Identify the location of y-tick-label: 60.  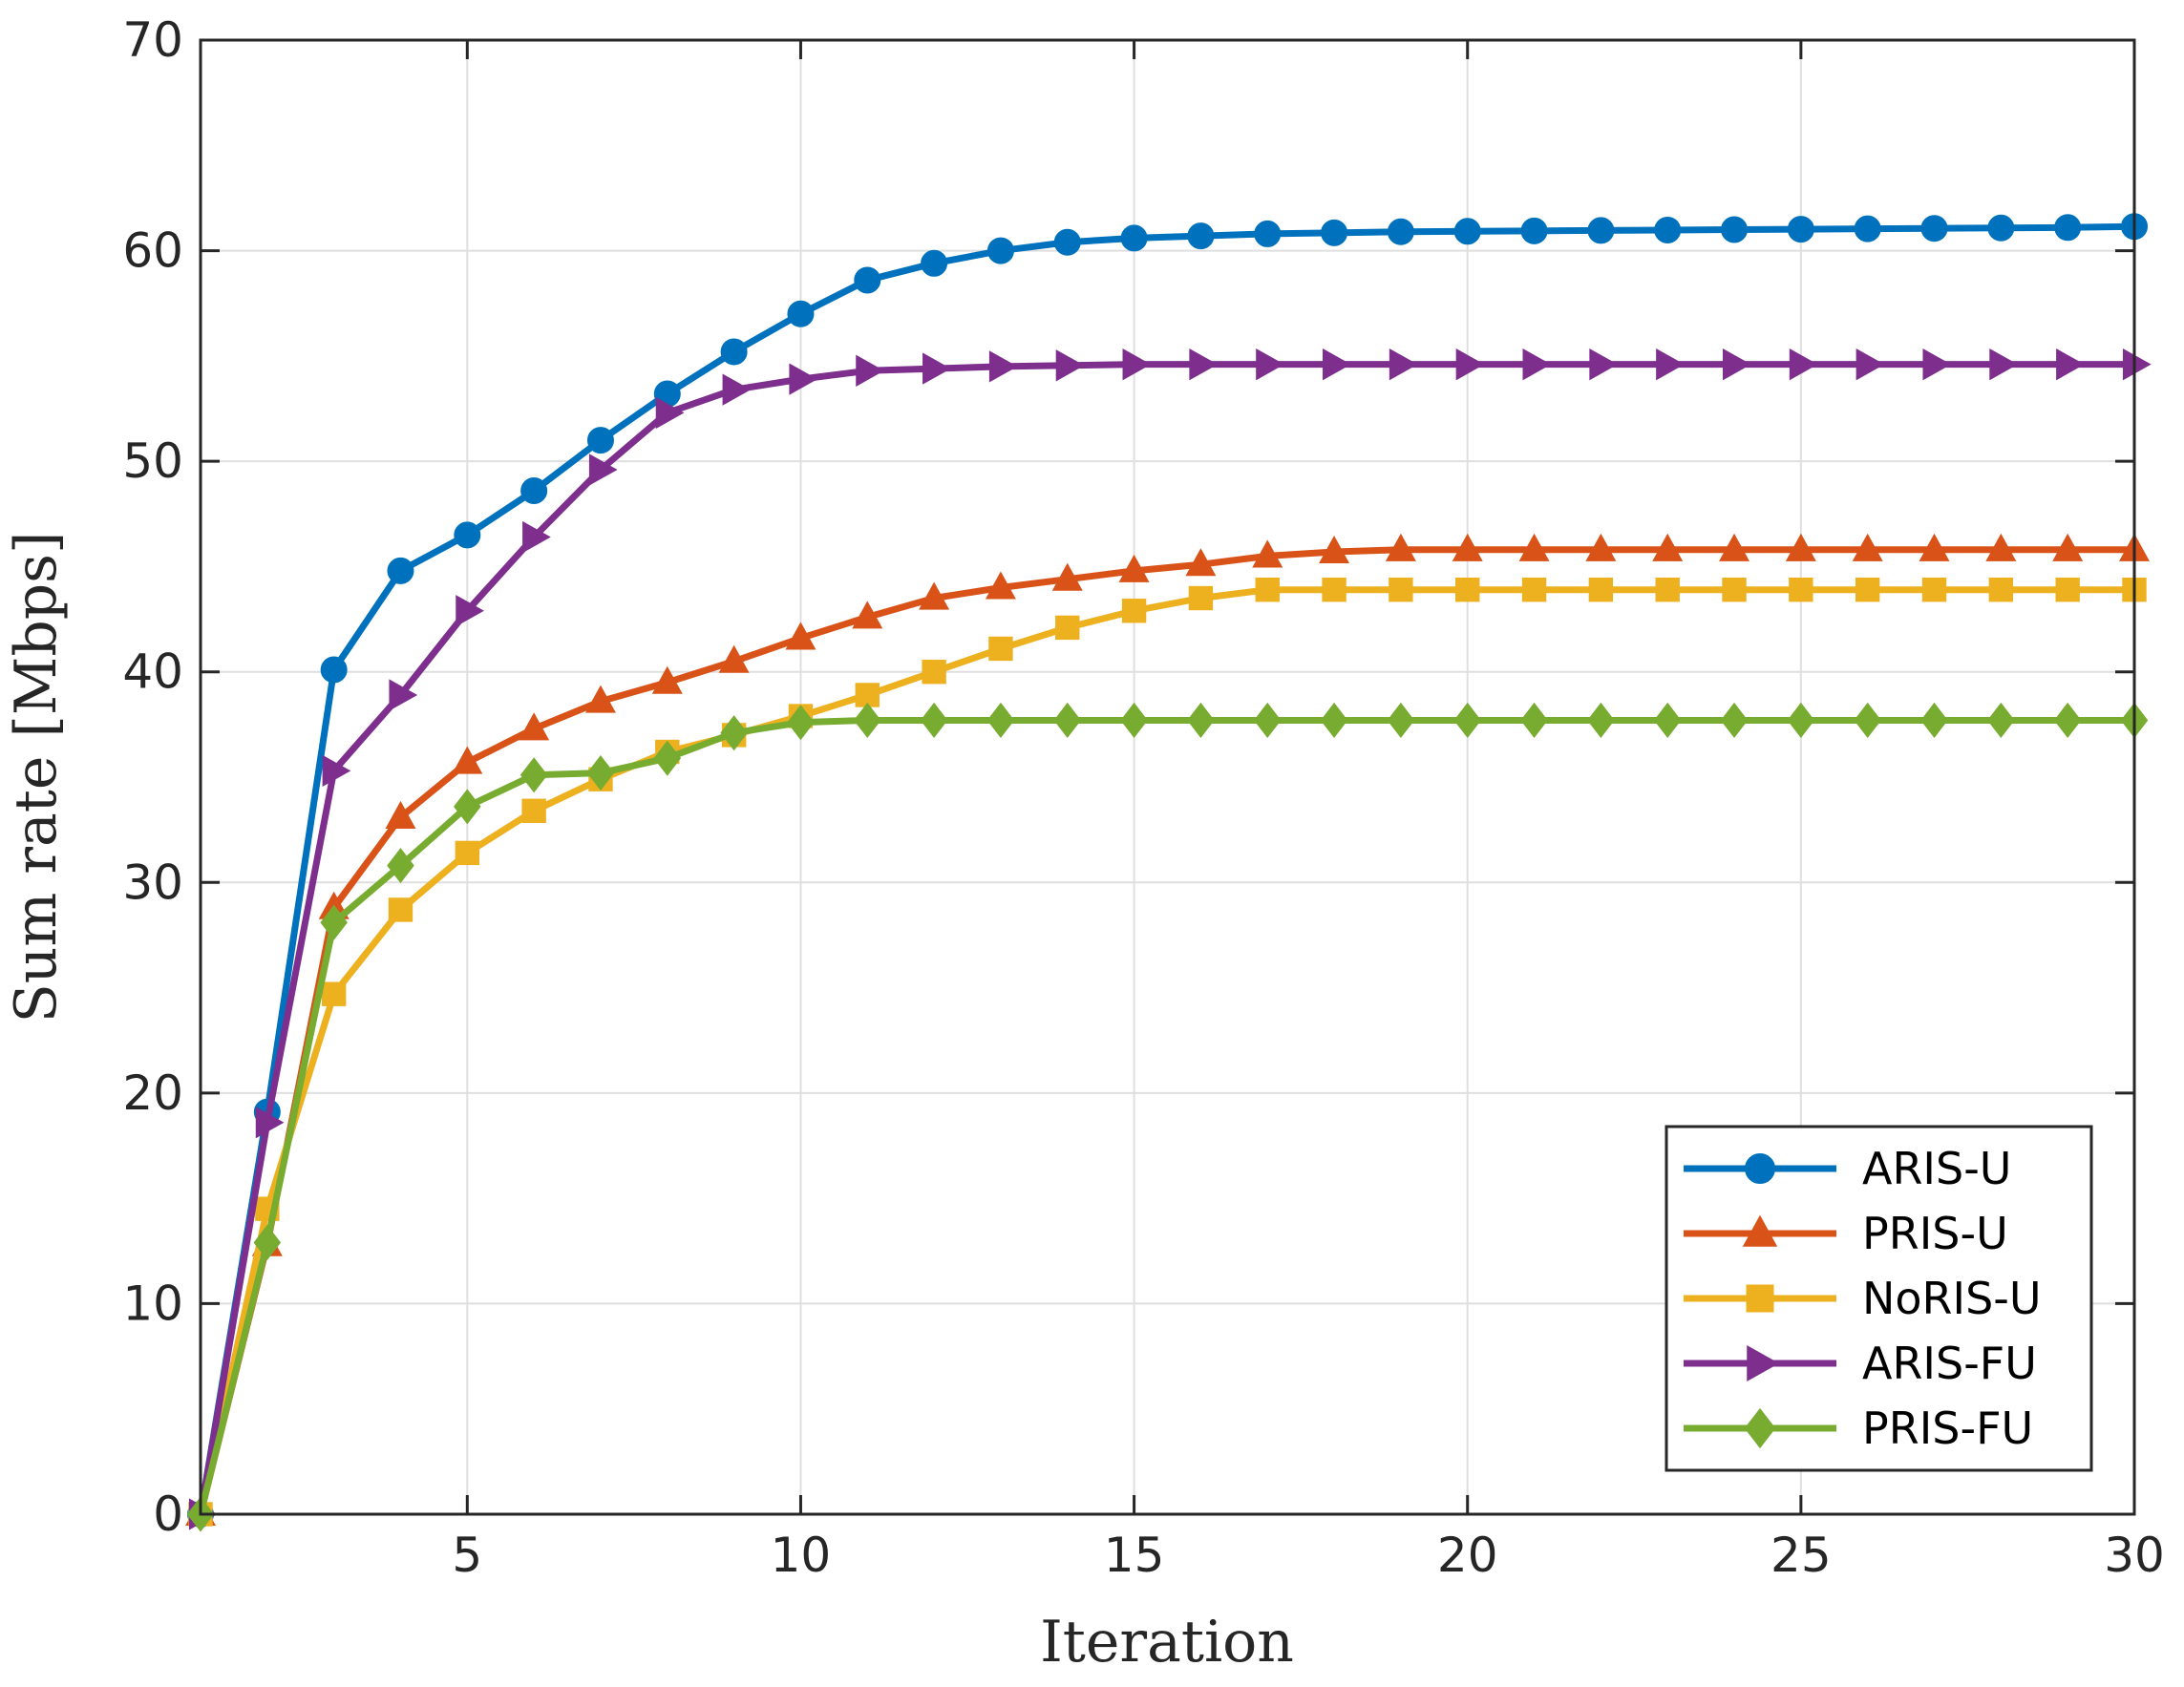
(153, 251).